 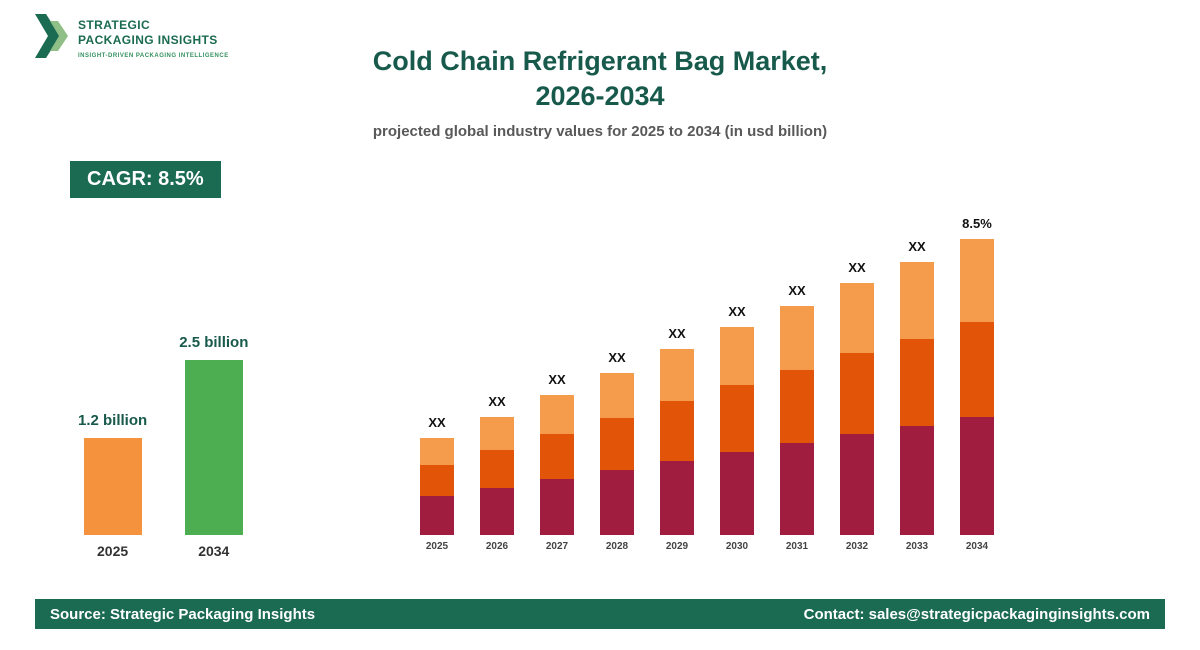 What do you see at coordinates (183, 614) in the screenshot?
I see `footer-source: Source: Strategic Packaging Insights` at bounding box center [183, 614].